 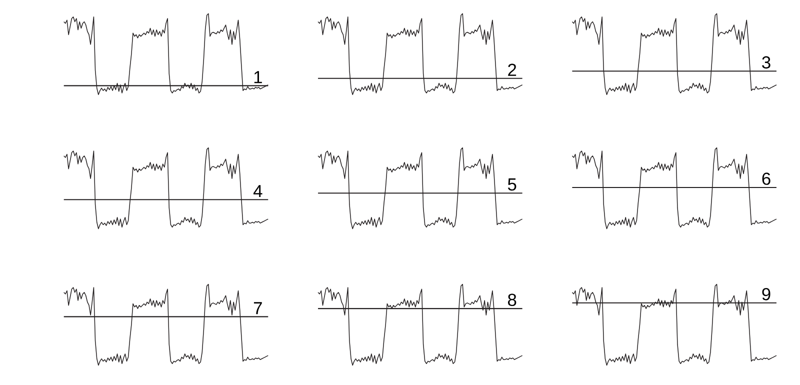 What do you see at coordinates (766, 62) in the screenshot?
I see `text: 3` at bounding box center [766, 62].